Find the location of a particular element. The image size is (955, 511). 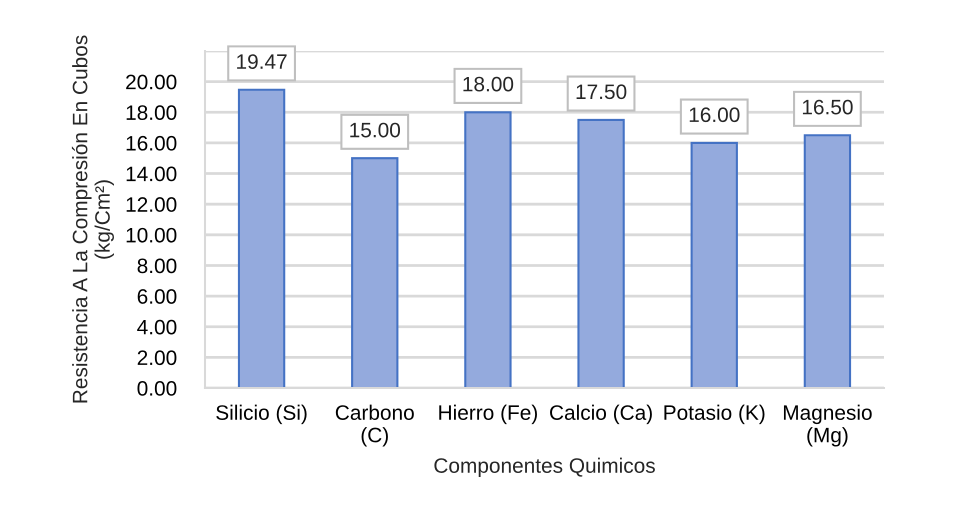

y-tick-label: 10.00 is located at coordinates (151, 235).